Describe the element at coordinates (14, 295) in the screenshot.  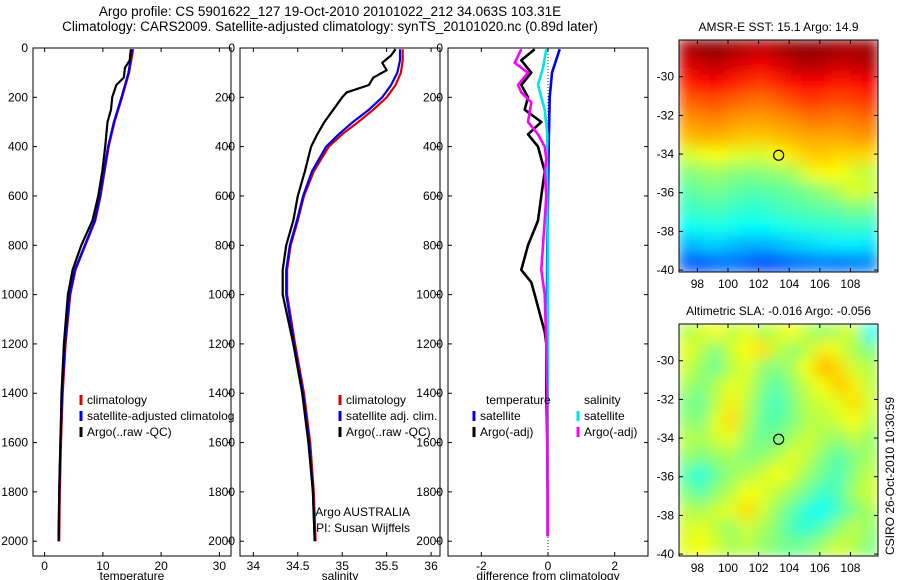
I see `y-tick-label: 1000` at that location.